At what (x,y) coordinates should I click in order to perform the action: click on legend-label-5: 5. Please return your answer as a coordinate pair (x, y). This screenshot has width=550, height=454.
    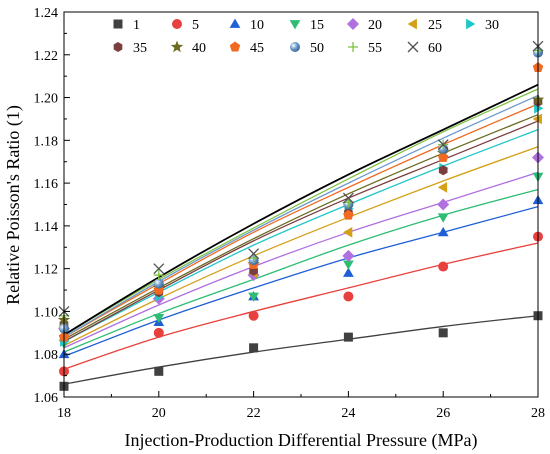
    Looking at the image, I should click on (195, 25).